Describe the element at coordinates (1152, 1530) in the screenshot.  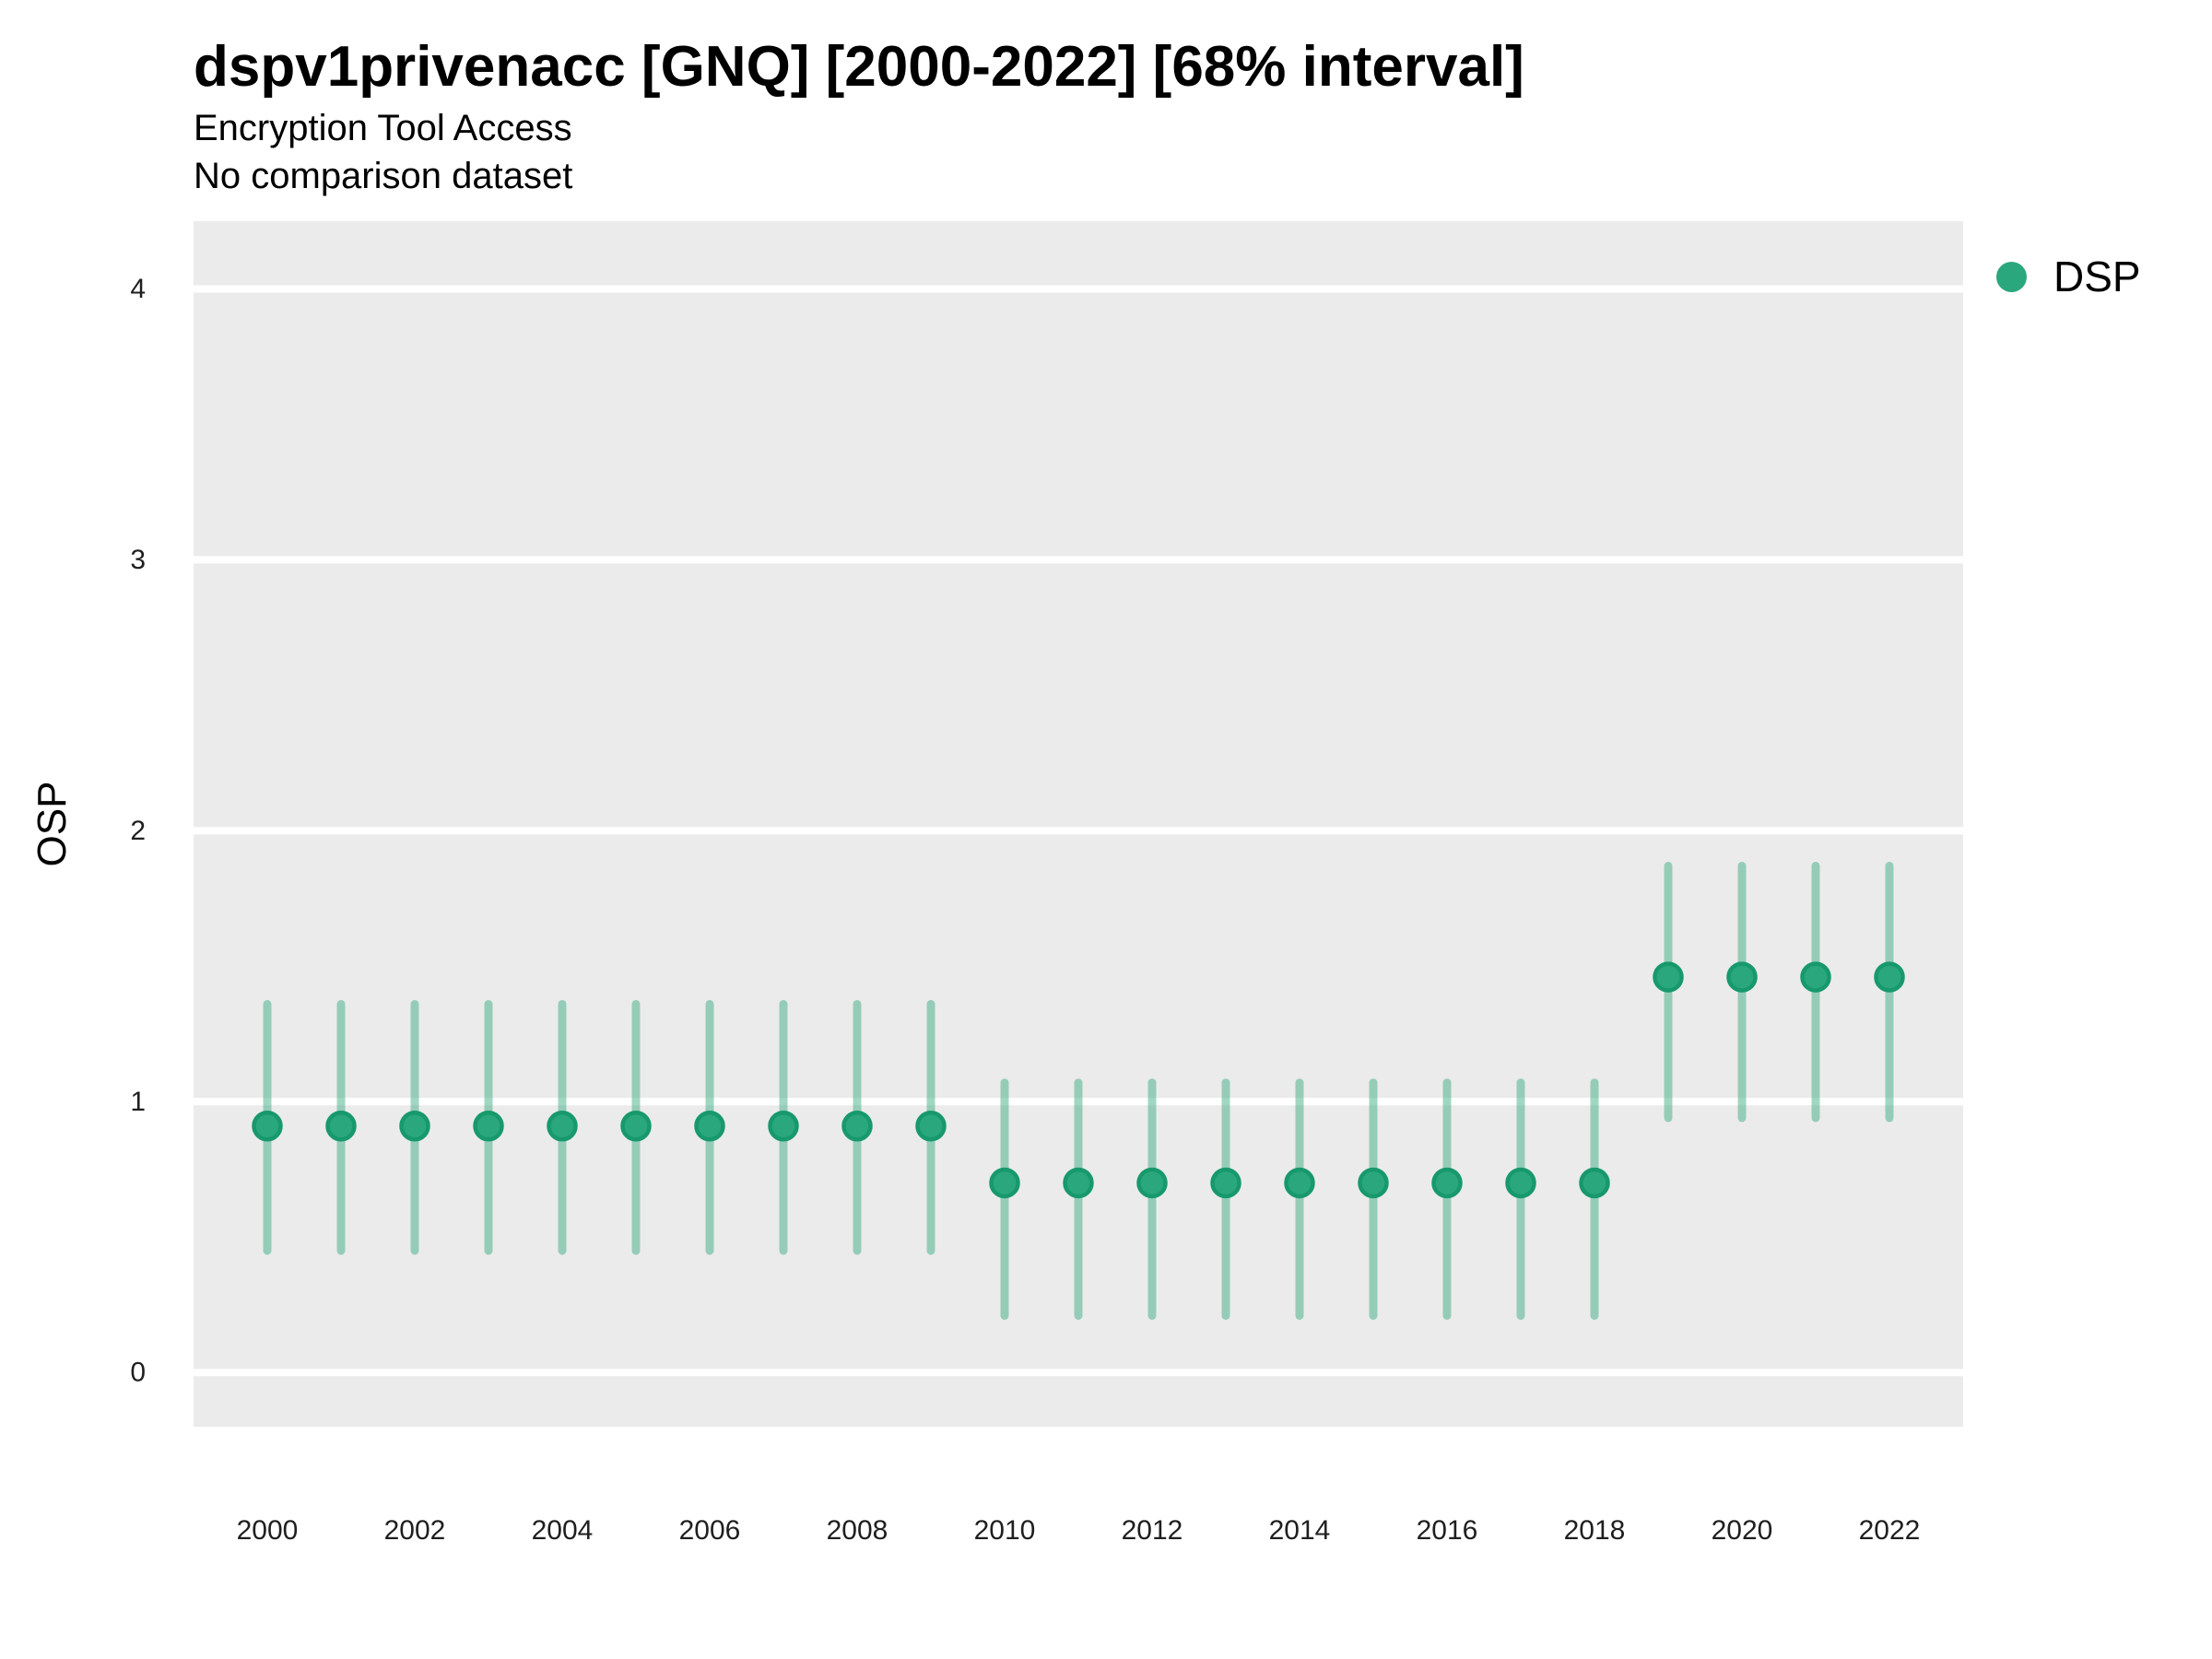
I see `x-tick-label: 2012` at that location.